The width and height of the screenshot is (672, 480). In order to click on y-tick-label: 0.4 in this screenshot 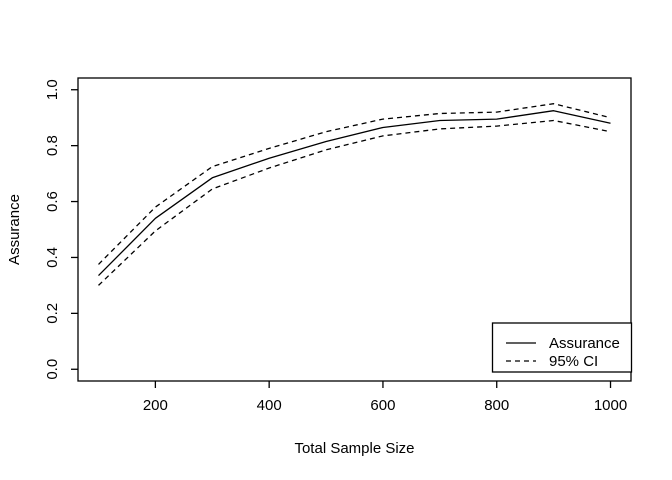, I will do `click(52, 257)`.